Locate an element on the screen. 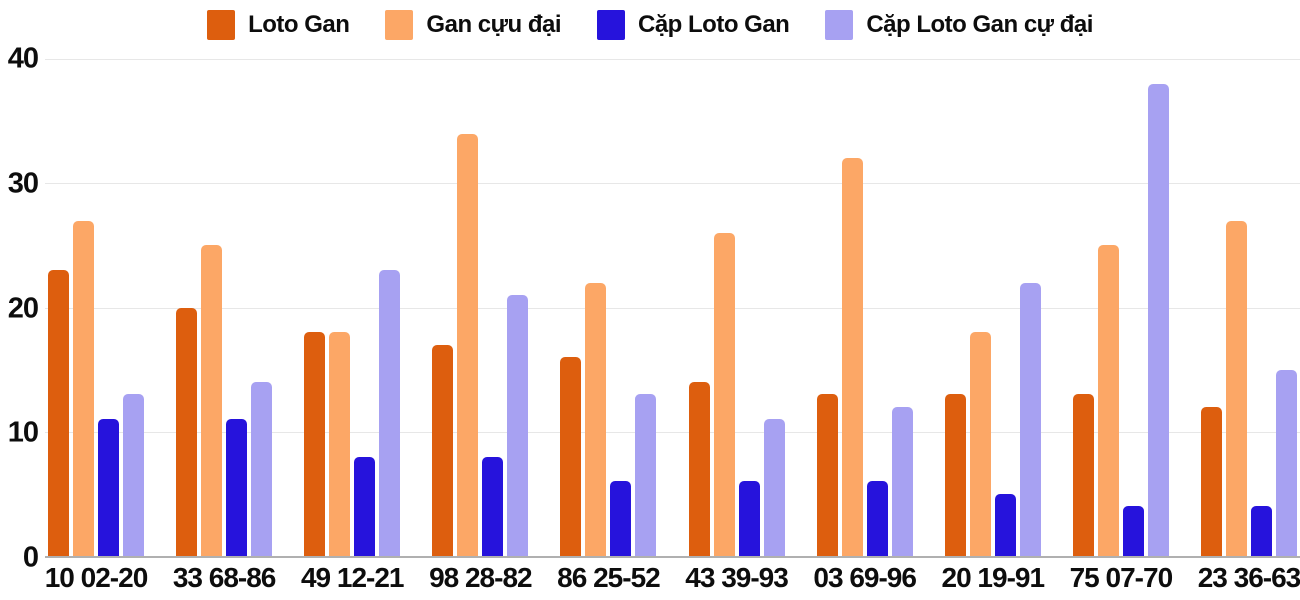  x-tick-label: 33 68-86 is located at coordinates (225, 578).